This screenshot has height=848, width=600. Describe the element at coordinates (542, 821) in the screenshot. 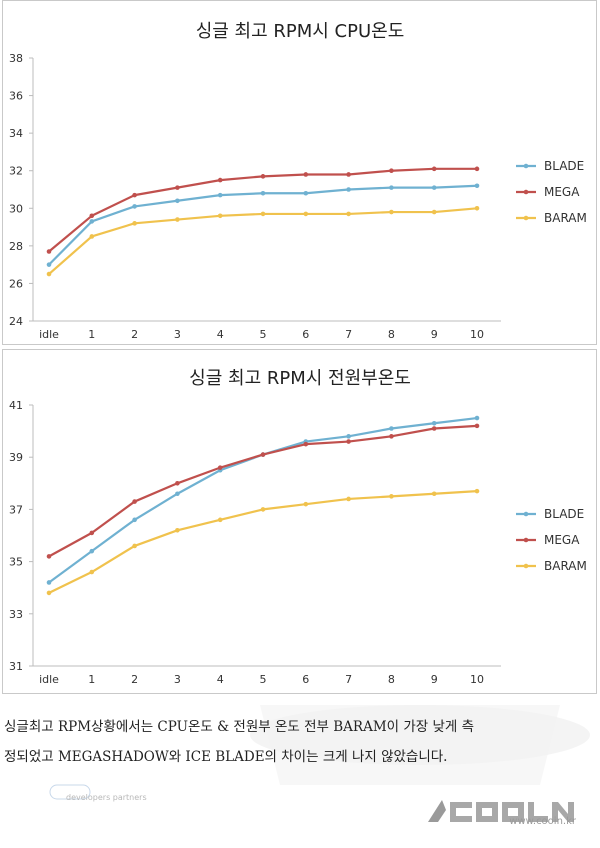

I see `brand-url: www.cooin.kr` at that location.